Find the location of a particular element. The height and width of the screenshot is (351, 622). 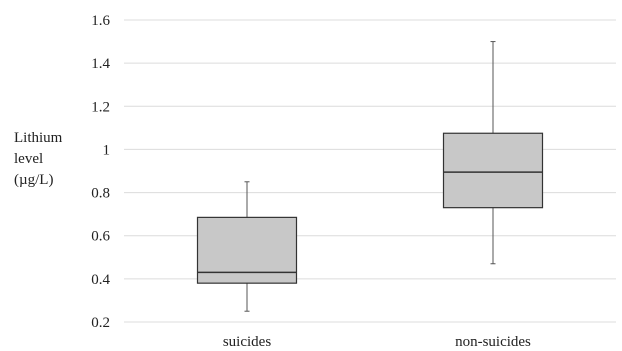

y-tick-label: 0.8 is located at coordinates (100, 194).